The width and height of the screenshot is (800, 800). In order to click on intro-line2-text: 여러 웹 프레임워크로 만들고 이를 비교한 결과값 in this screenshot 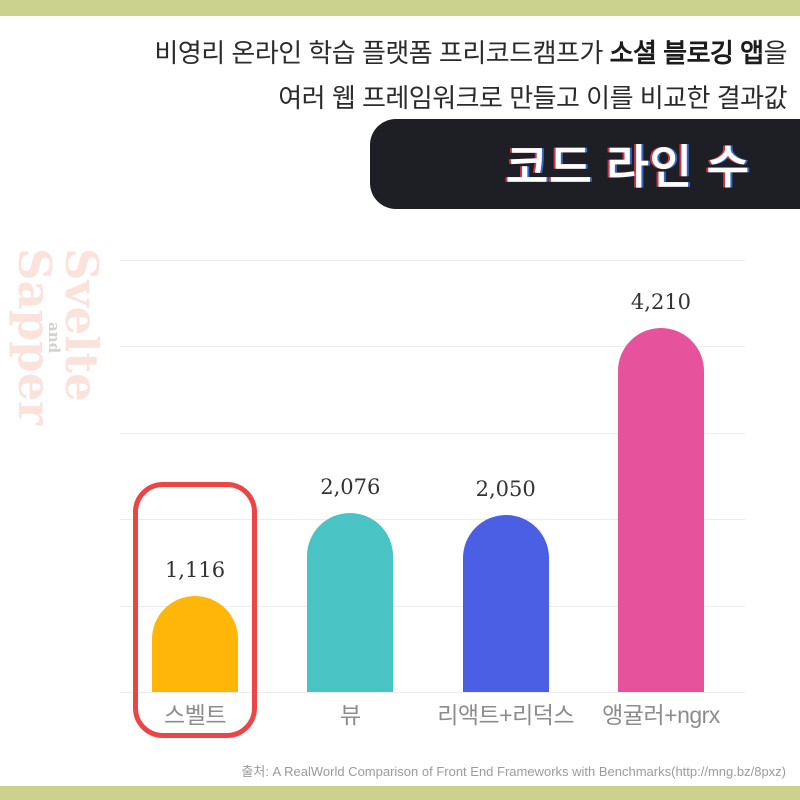, I will do `click(532, 98)`.